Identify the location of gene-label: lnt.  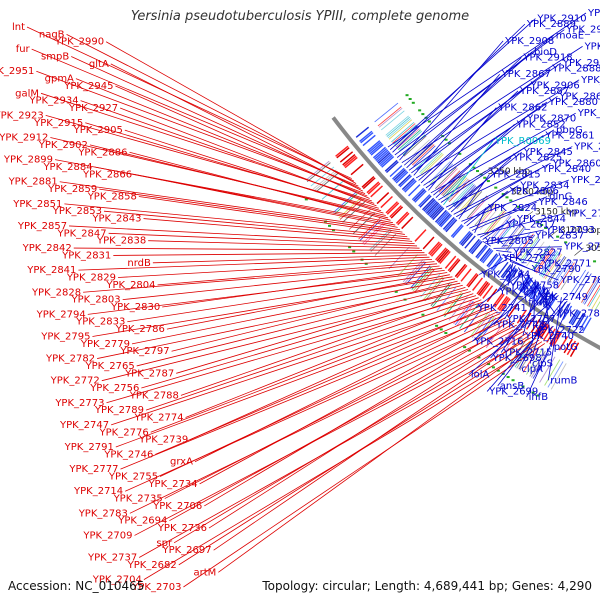
(18, 27).